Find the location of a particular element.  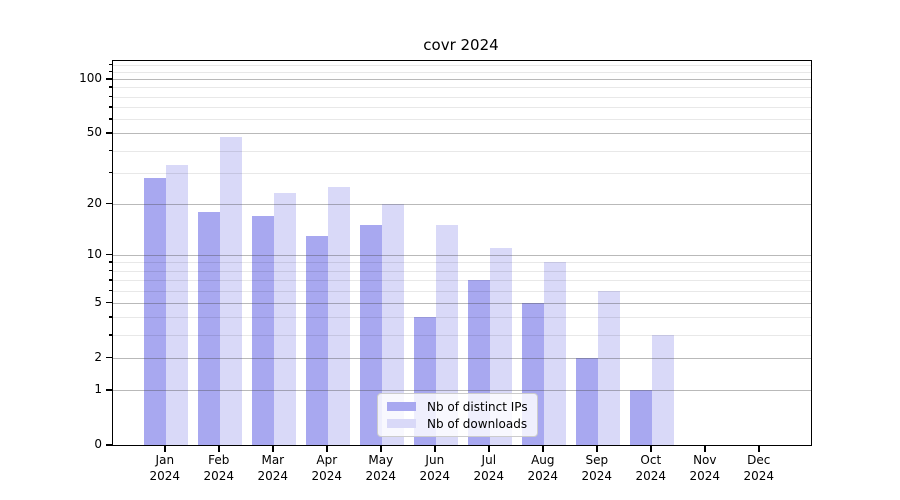

y-tick-label-100: 100 is located at coordinates (90, 78).